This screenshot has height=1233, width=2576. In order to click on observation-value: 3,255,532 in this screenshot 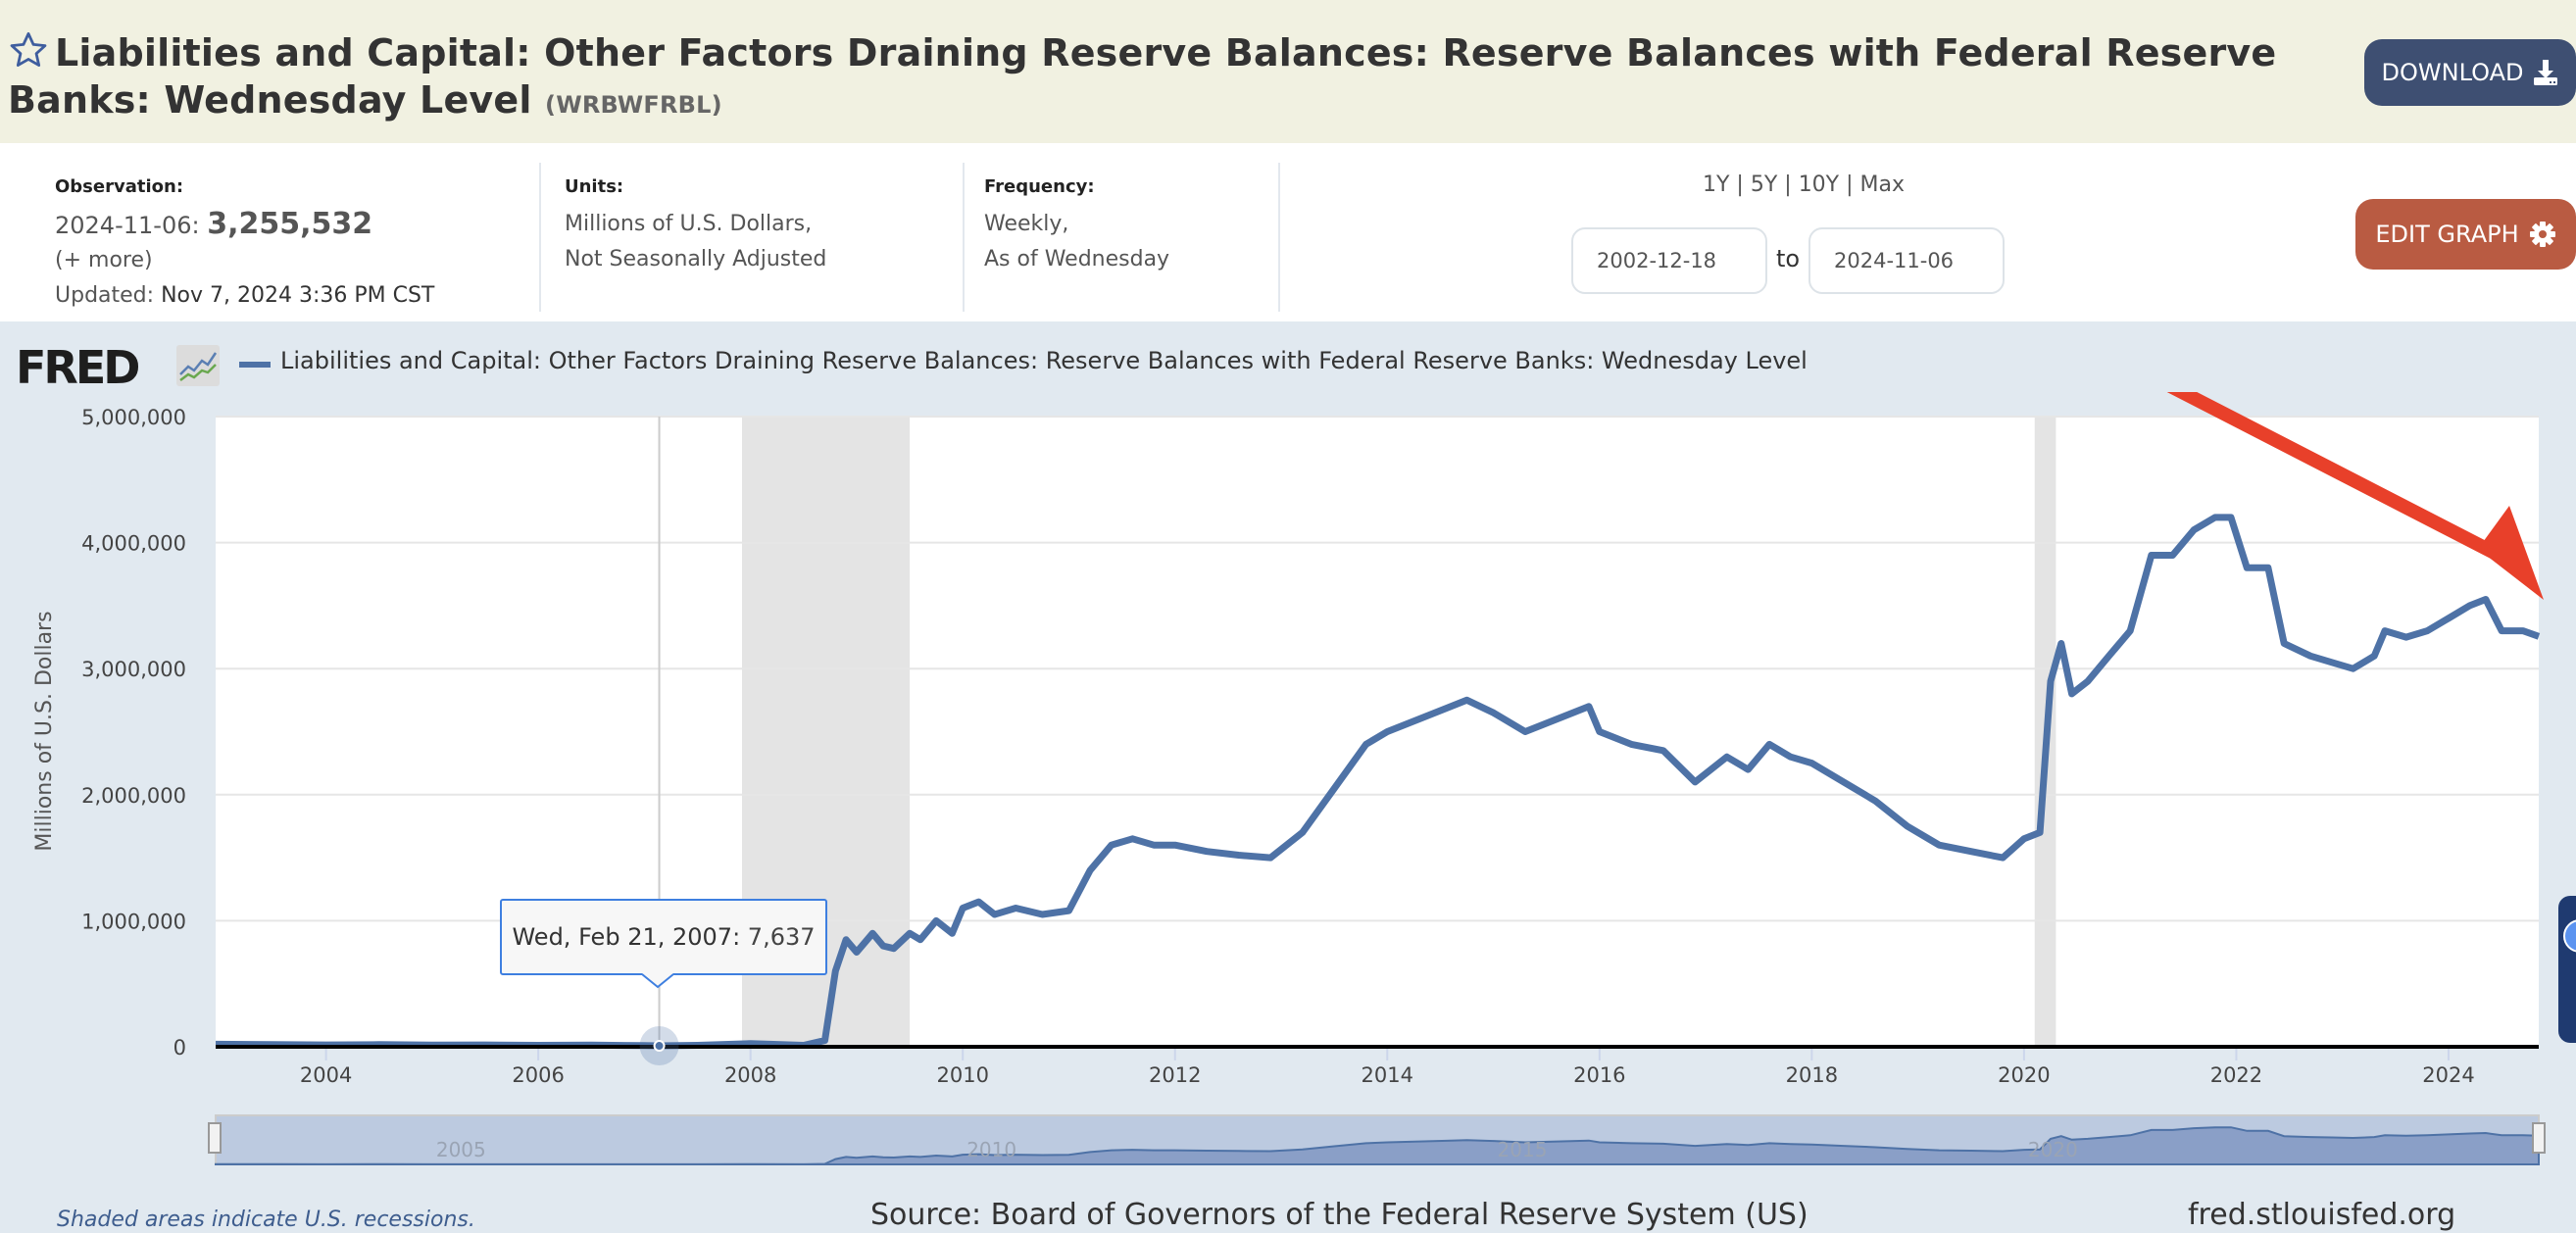, I will do `click(290, 224)`.